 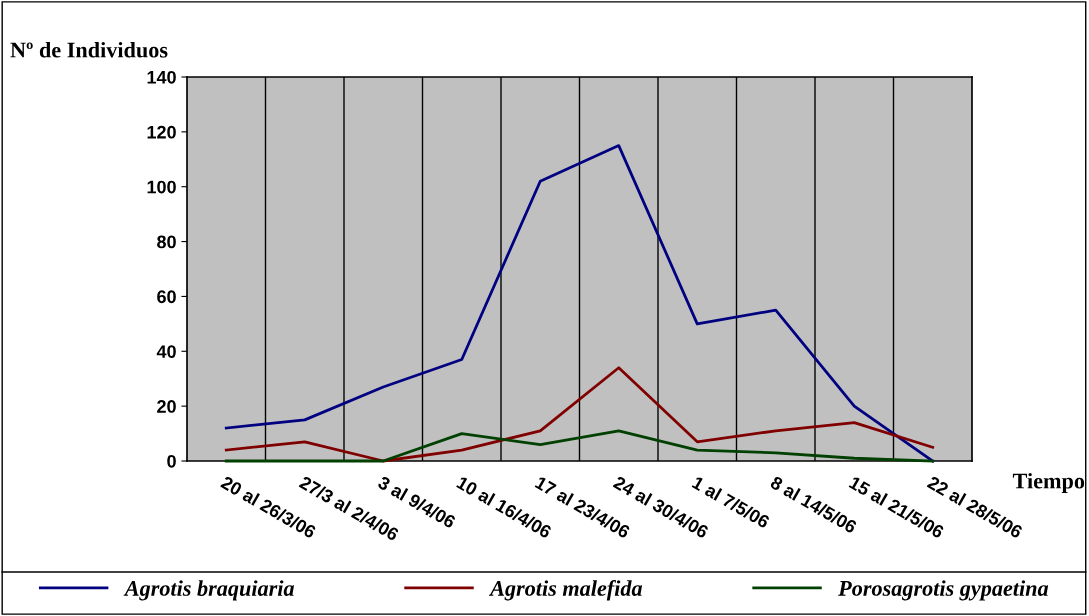 I want to click on y-tick-label: 80, so click(x=166, y=242).